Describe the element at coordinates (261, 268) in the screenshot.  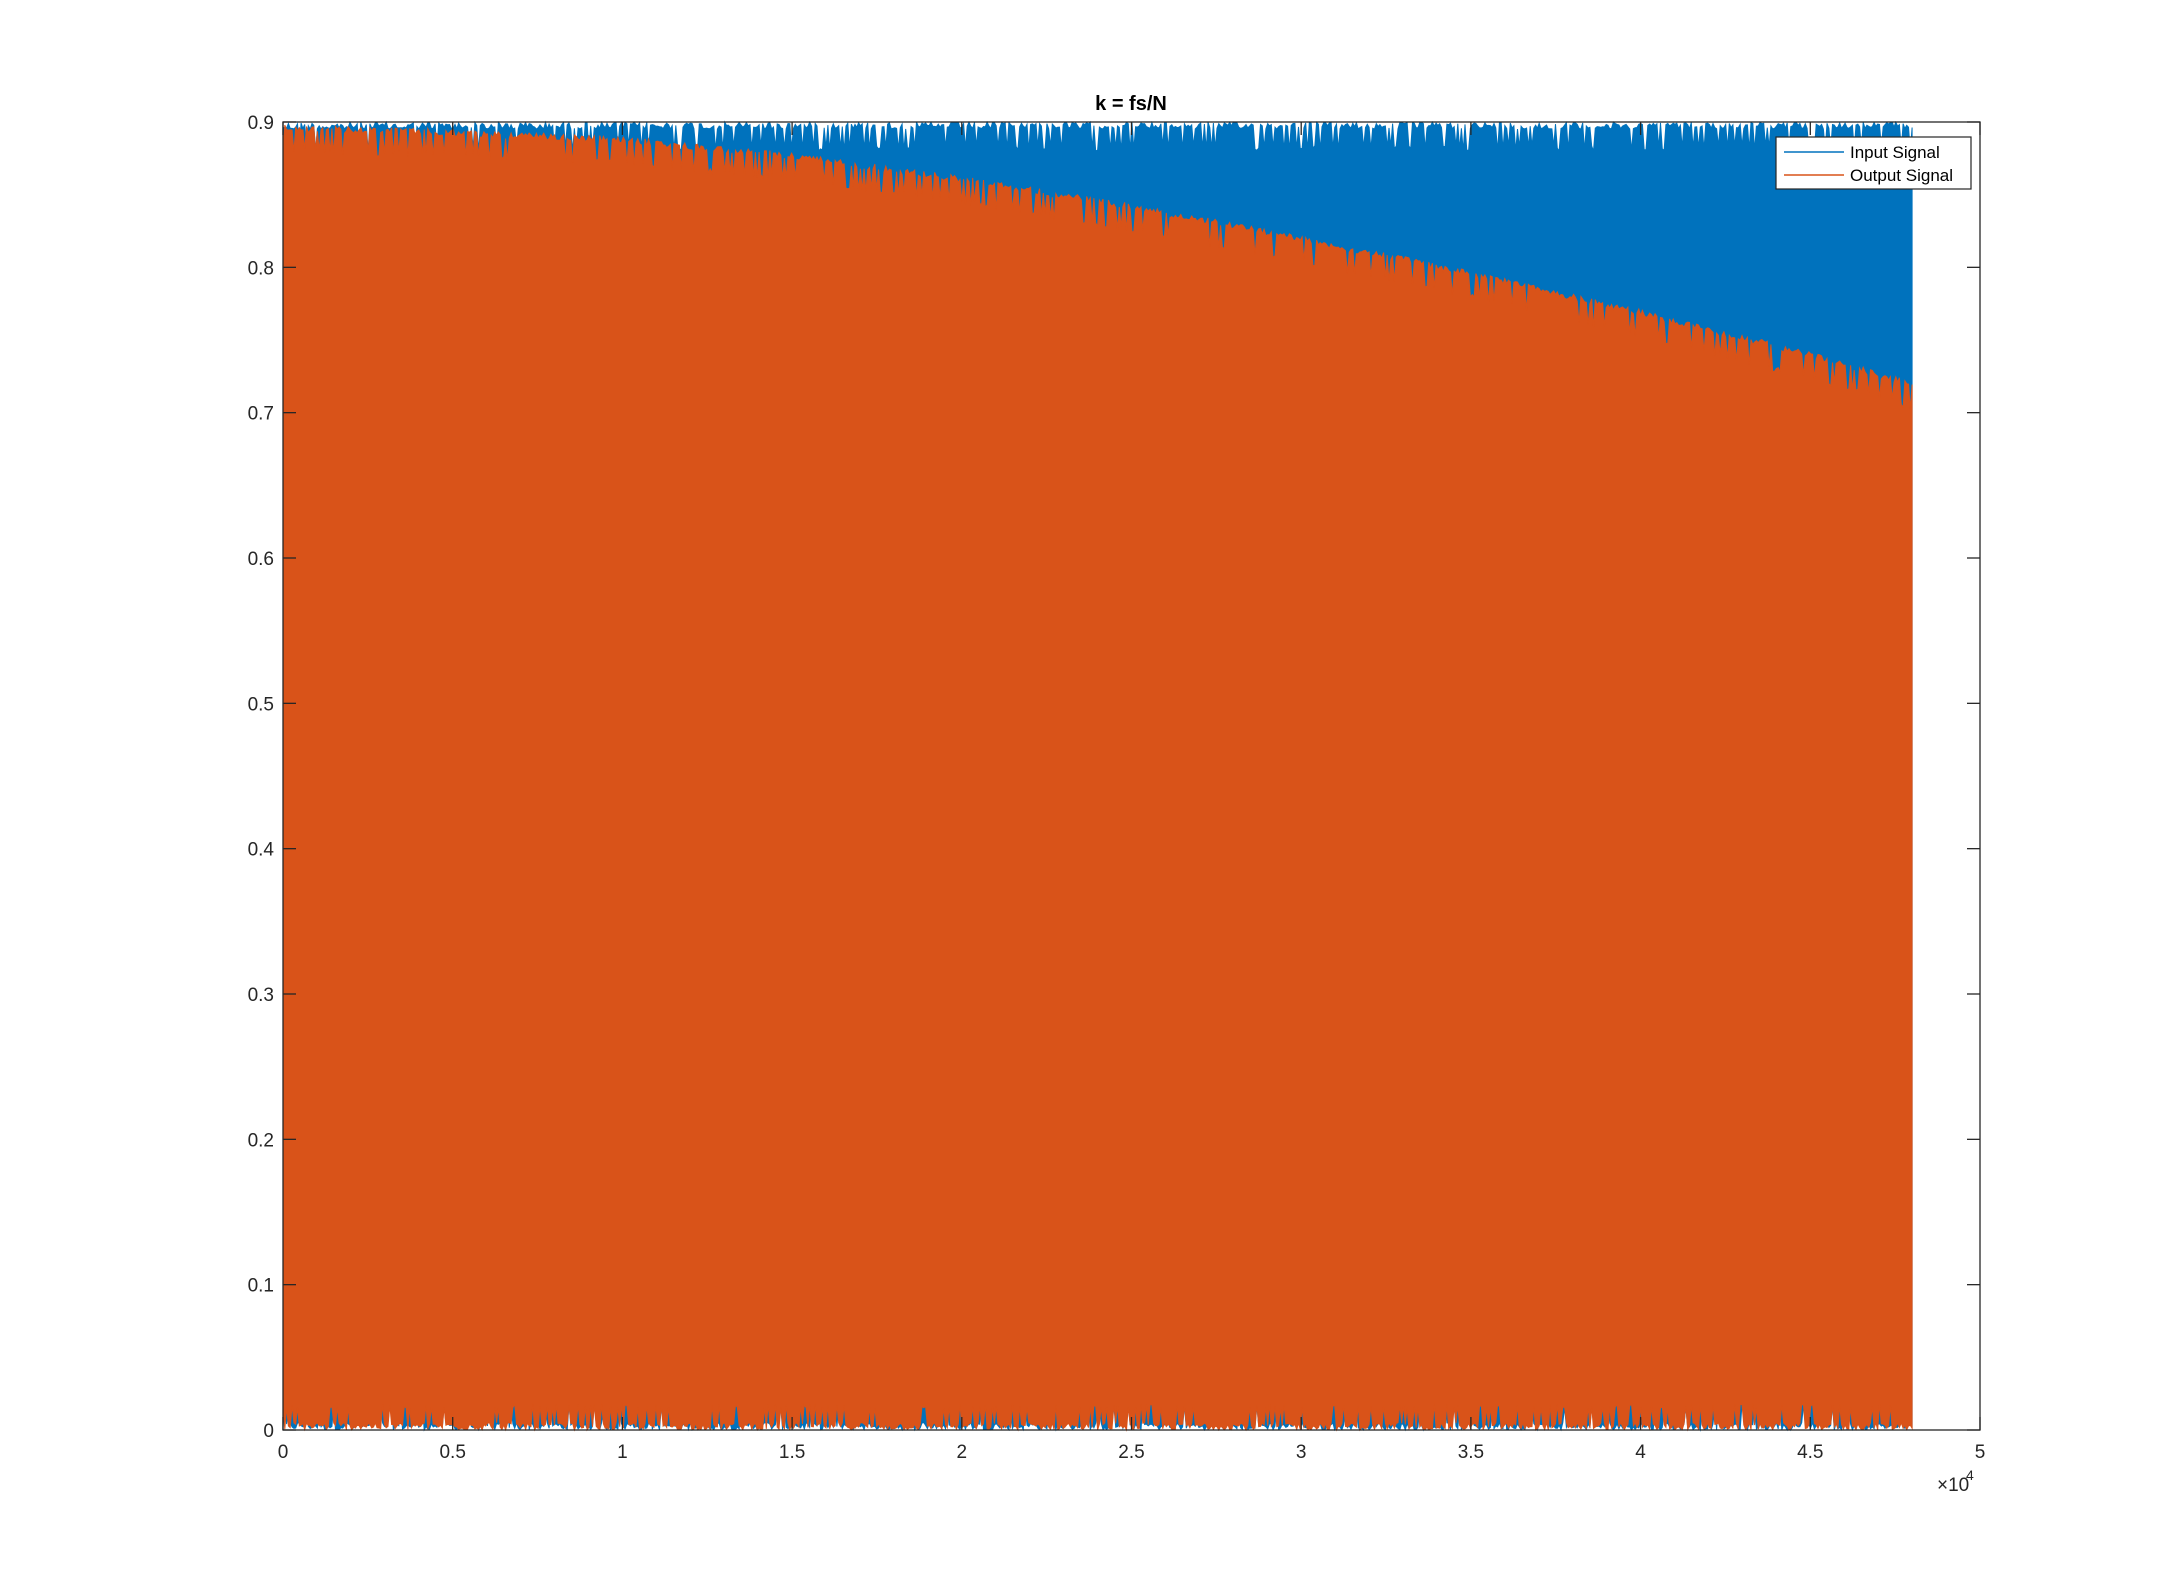
I see `y-tick-label: 0.8` at that location.